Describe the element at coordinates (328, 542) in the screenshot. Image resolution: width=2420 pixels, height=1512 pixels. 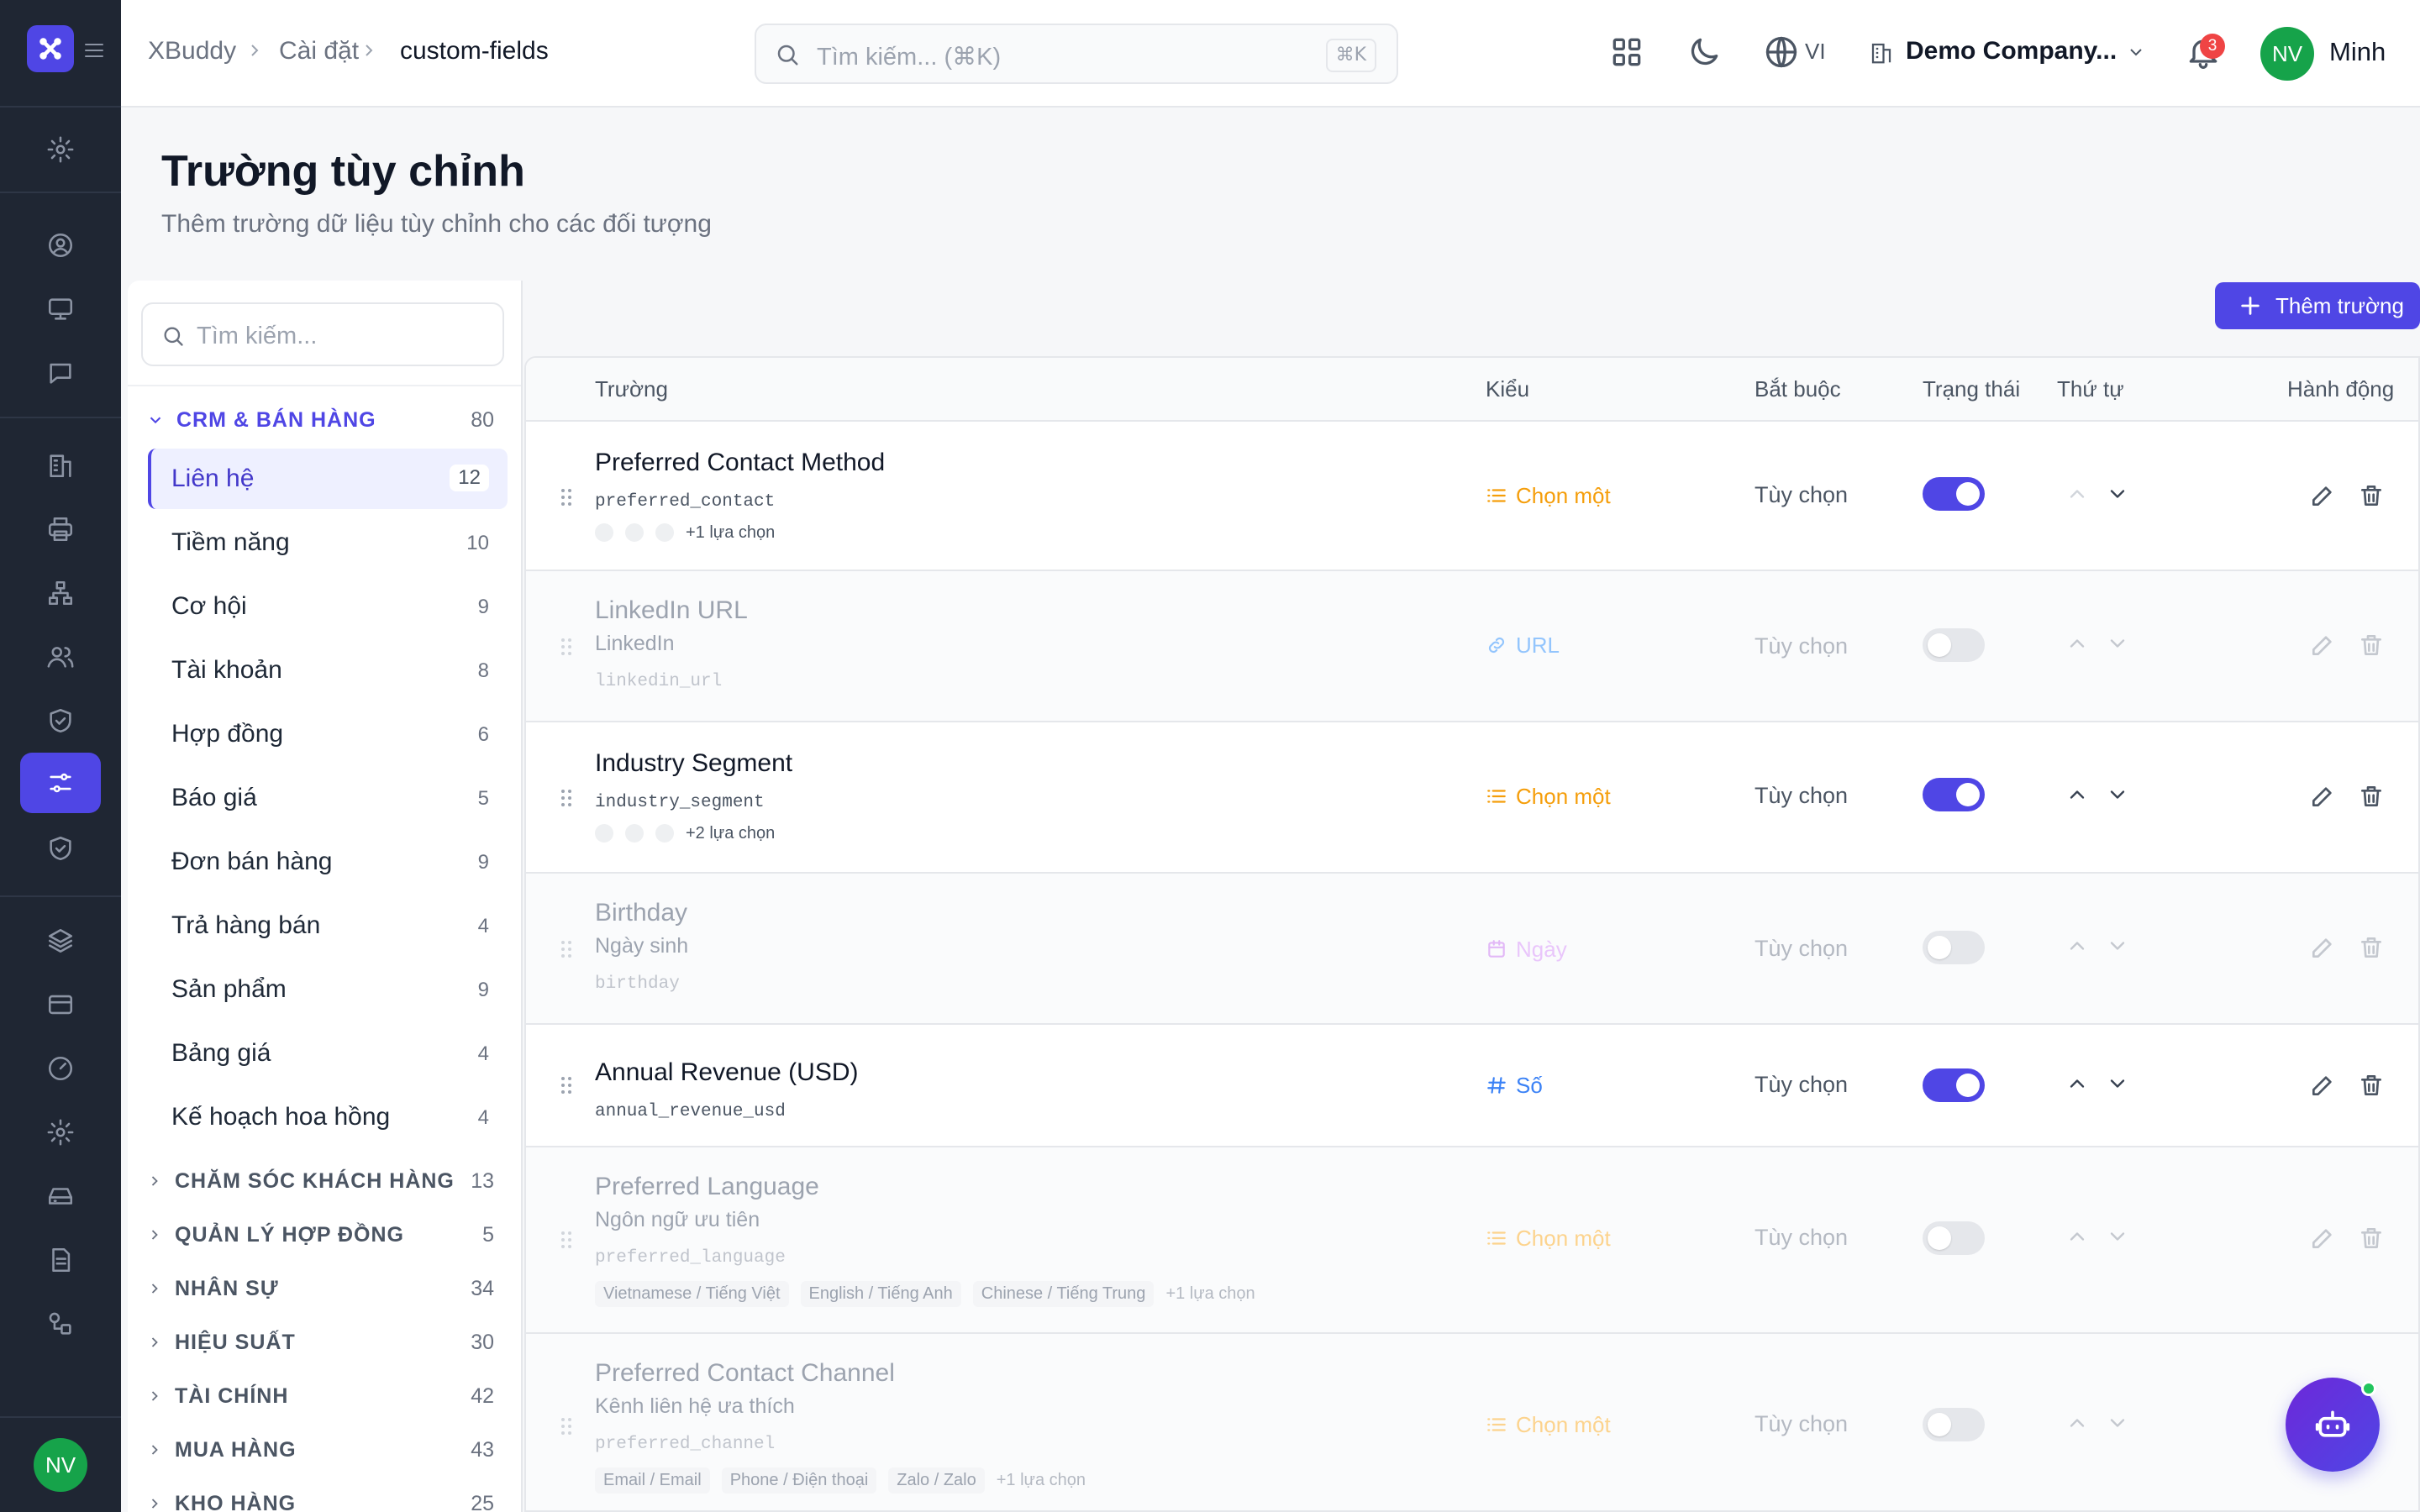
I see `category-item: Tiềm năng 10` at that location.